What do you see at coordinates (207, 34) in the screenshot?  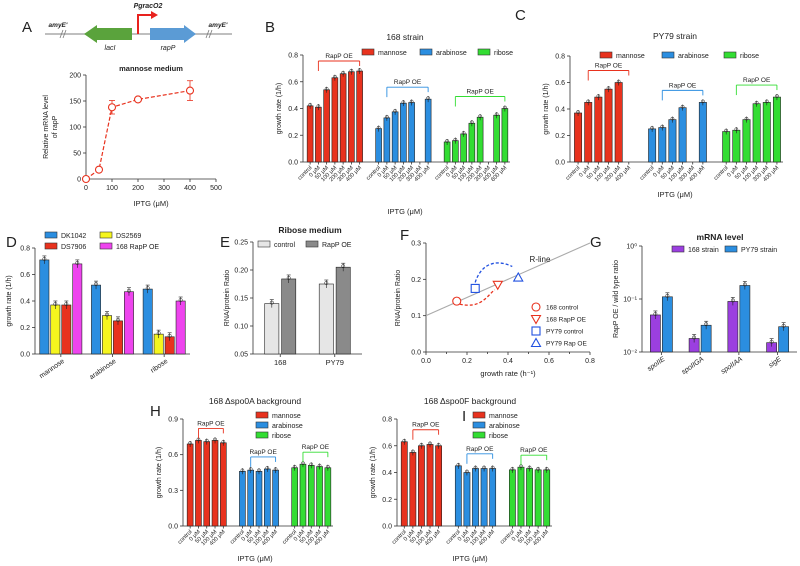 I see `break-mark` at bounding box center [207, 34].